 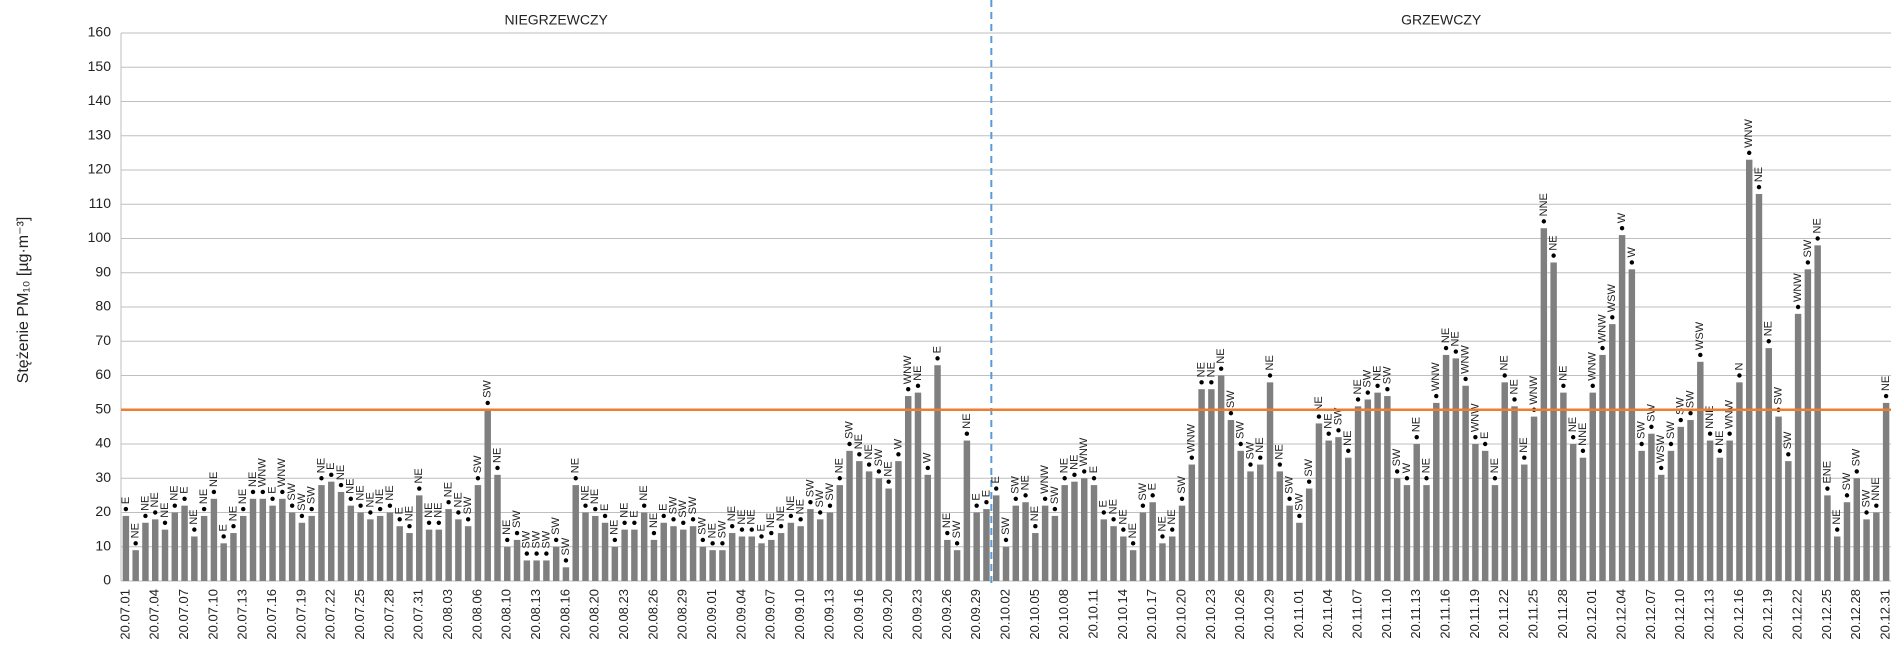 I want to click on y-tick-label: 60, so click(x=103, y=374).